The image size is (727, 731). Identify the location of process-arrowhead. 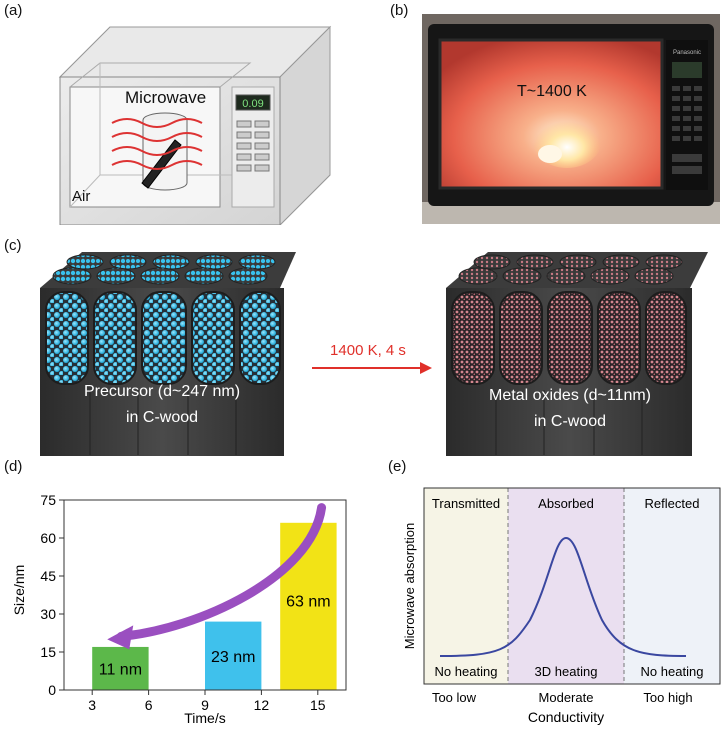
(426, 368).